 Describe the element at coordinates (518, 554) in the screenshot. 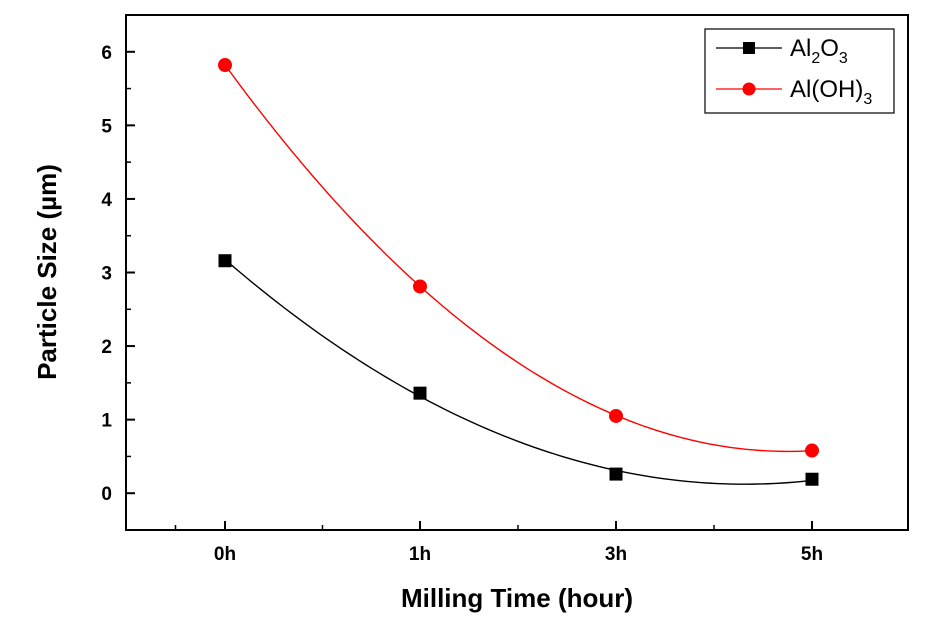

I see `x-tick-labels: 0h 1h 3h 5h` at that location.